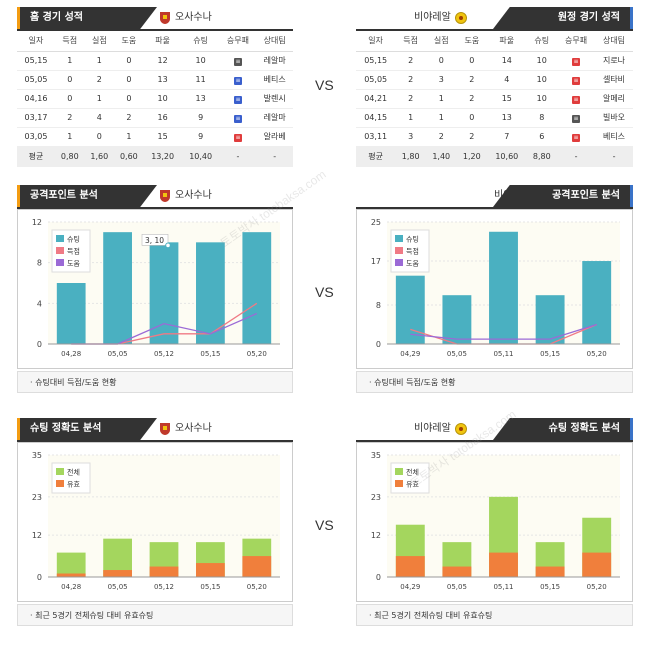 The width and height of the screenshot is (650, 646). What do you see at coordinates (410, 118) in the screenshot?
I see `cell-gf: 1` at bounding box center [410, 118].